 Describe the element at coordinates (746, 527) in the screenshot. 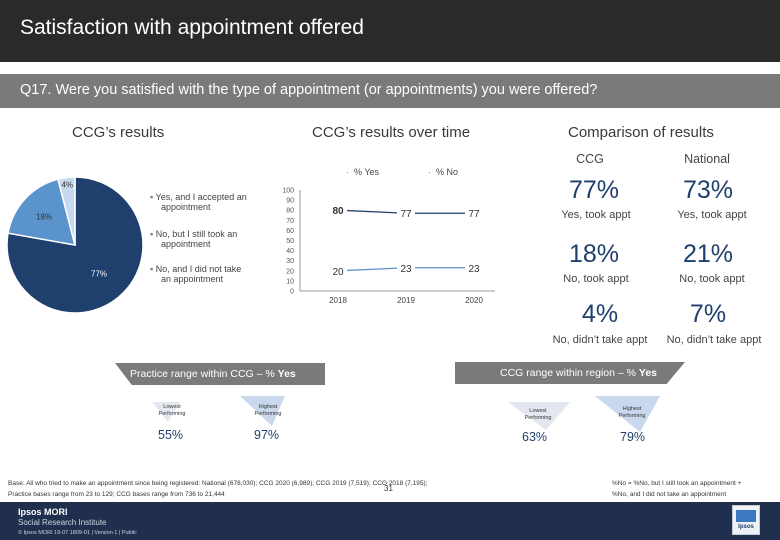

I see `logo-text: Ipsos` at that location.